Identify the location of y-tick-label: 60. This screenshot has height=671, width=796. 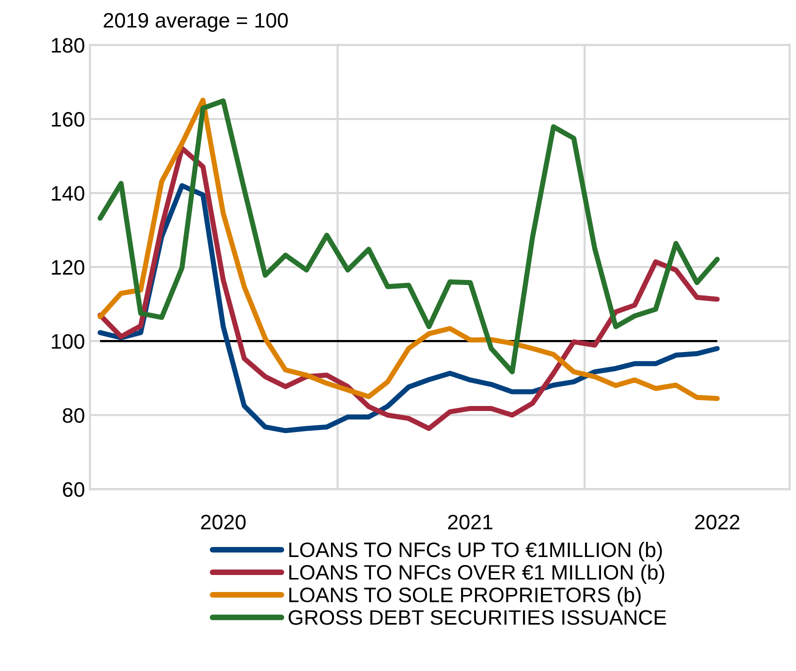
(73, 489).